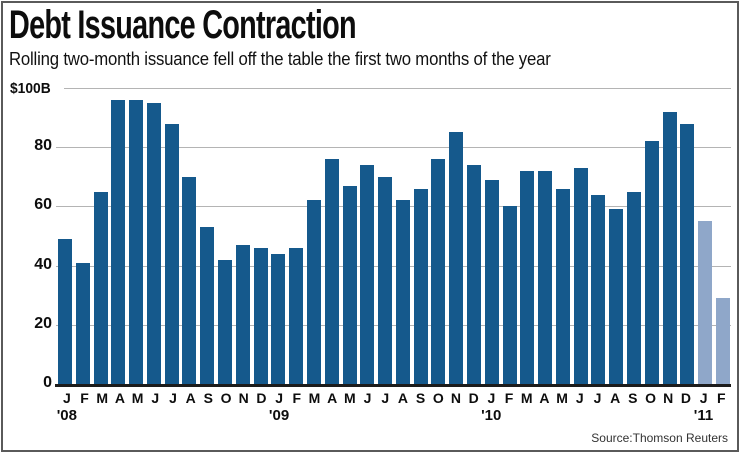  I want to click on y-tick-label-60: 60, so click(43, 205).